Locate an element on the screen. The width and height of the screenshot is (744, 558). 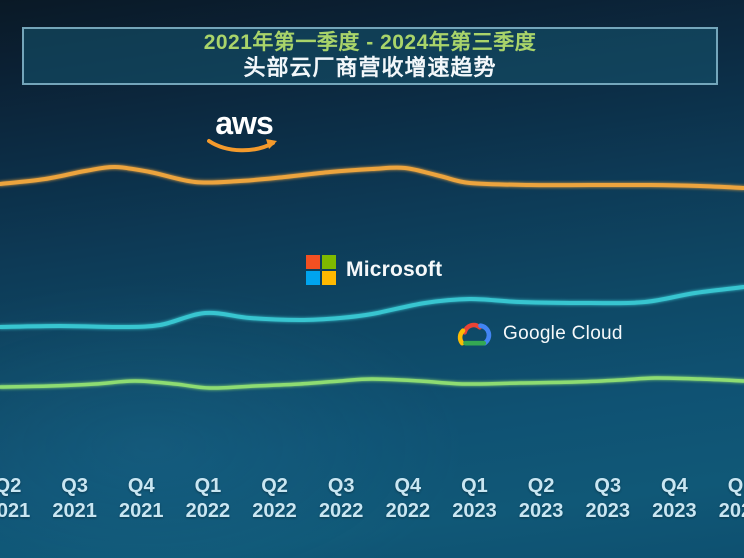
x-tick: Q1 2024 is located at coordinates (731, 499).